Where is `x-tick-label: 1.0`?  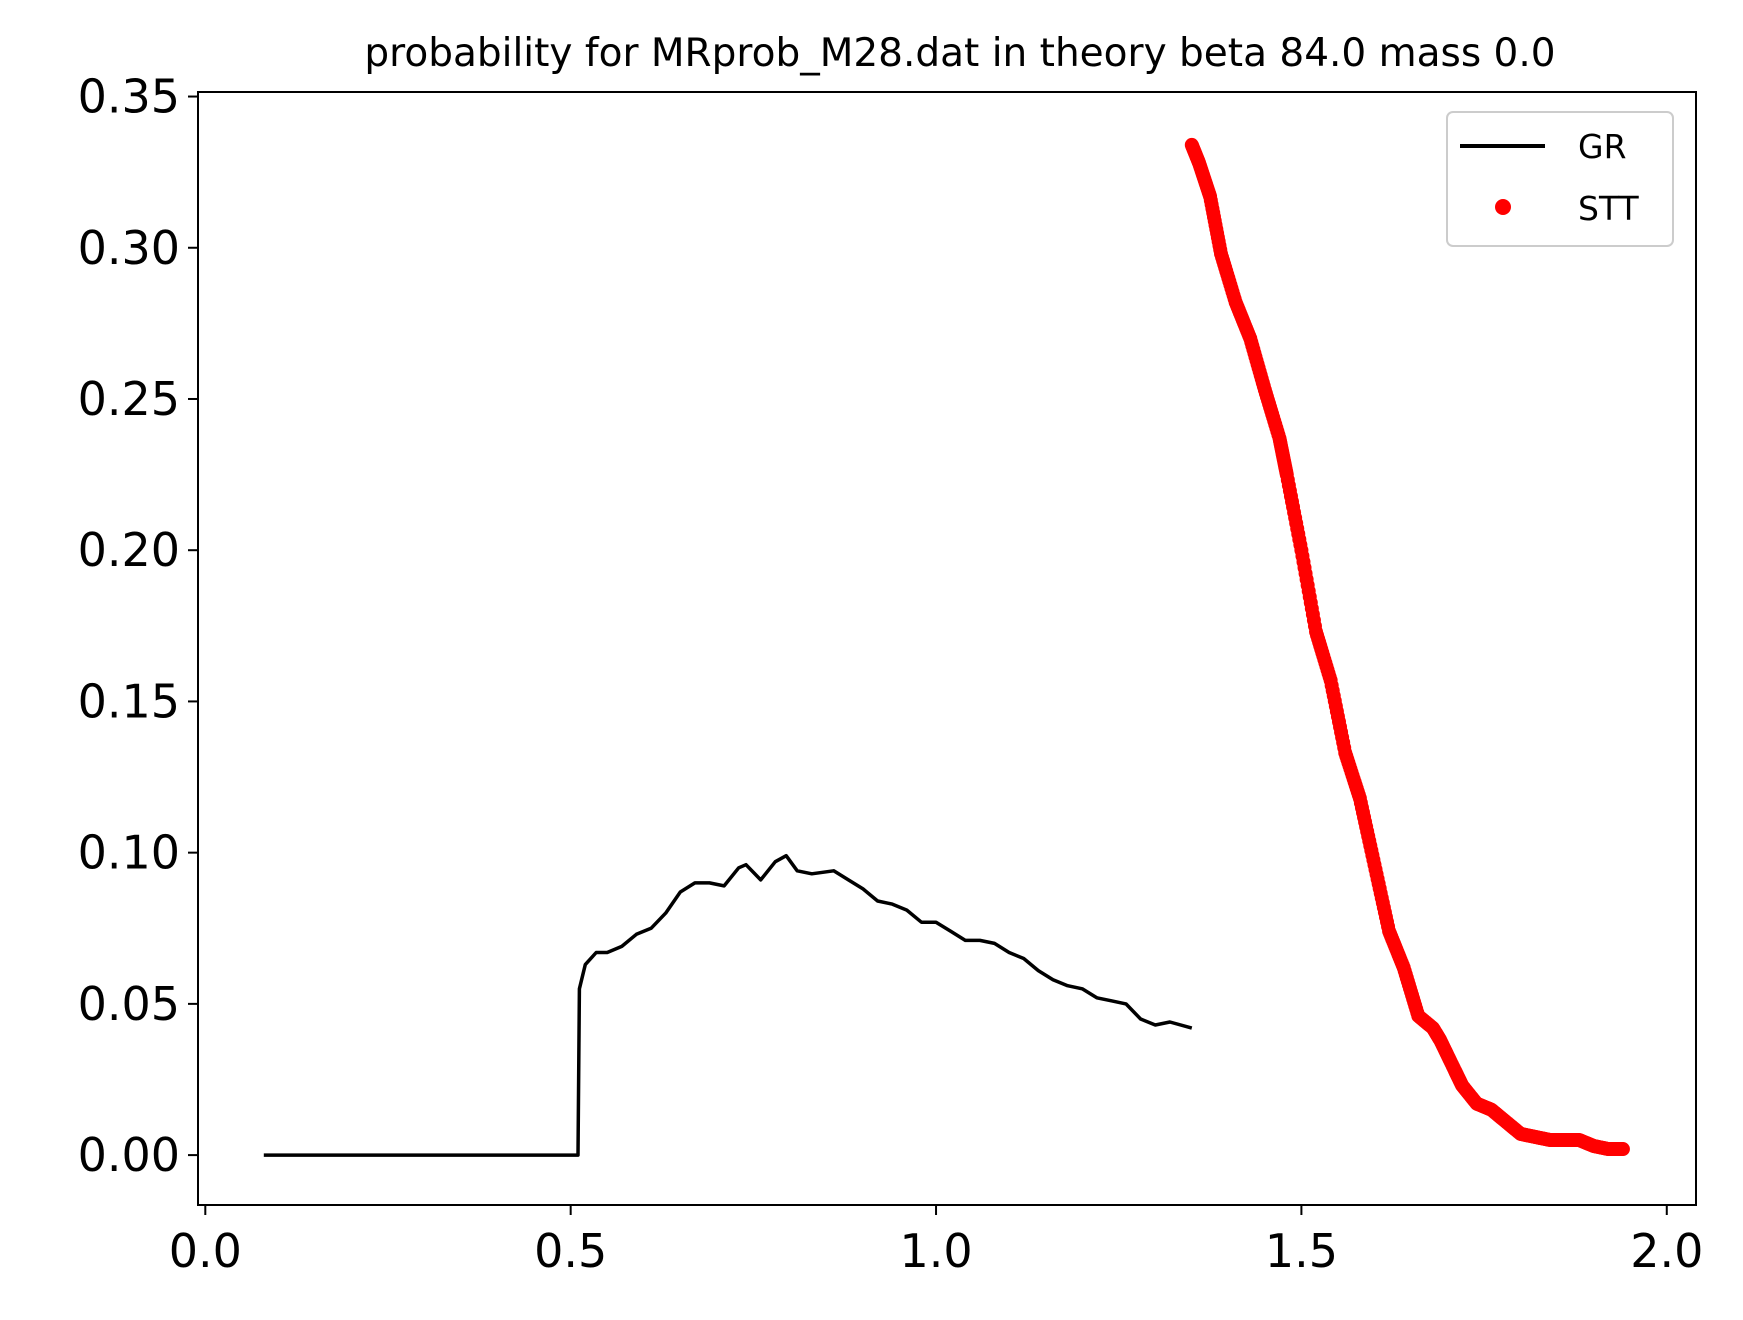
x-tick-label: 1.0 is located at coordinates (935, 1251).